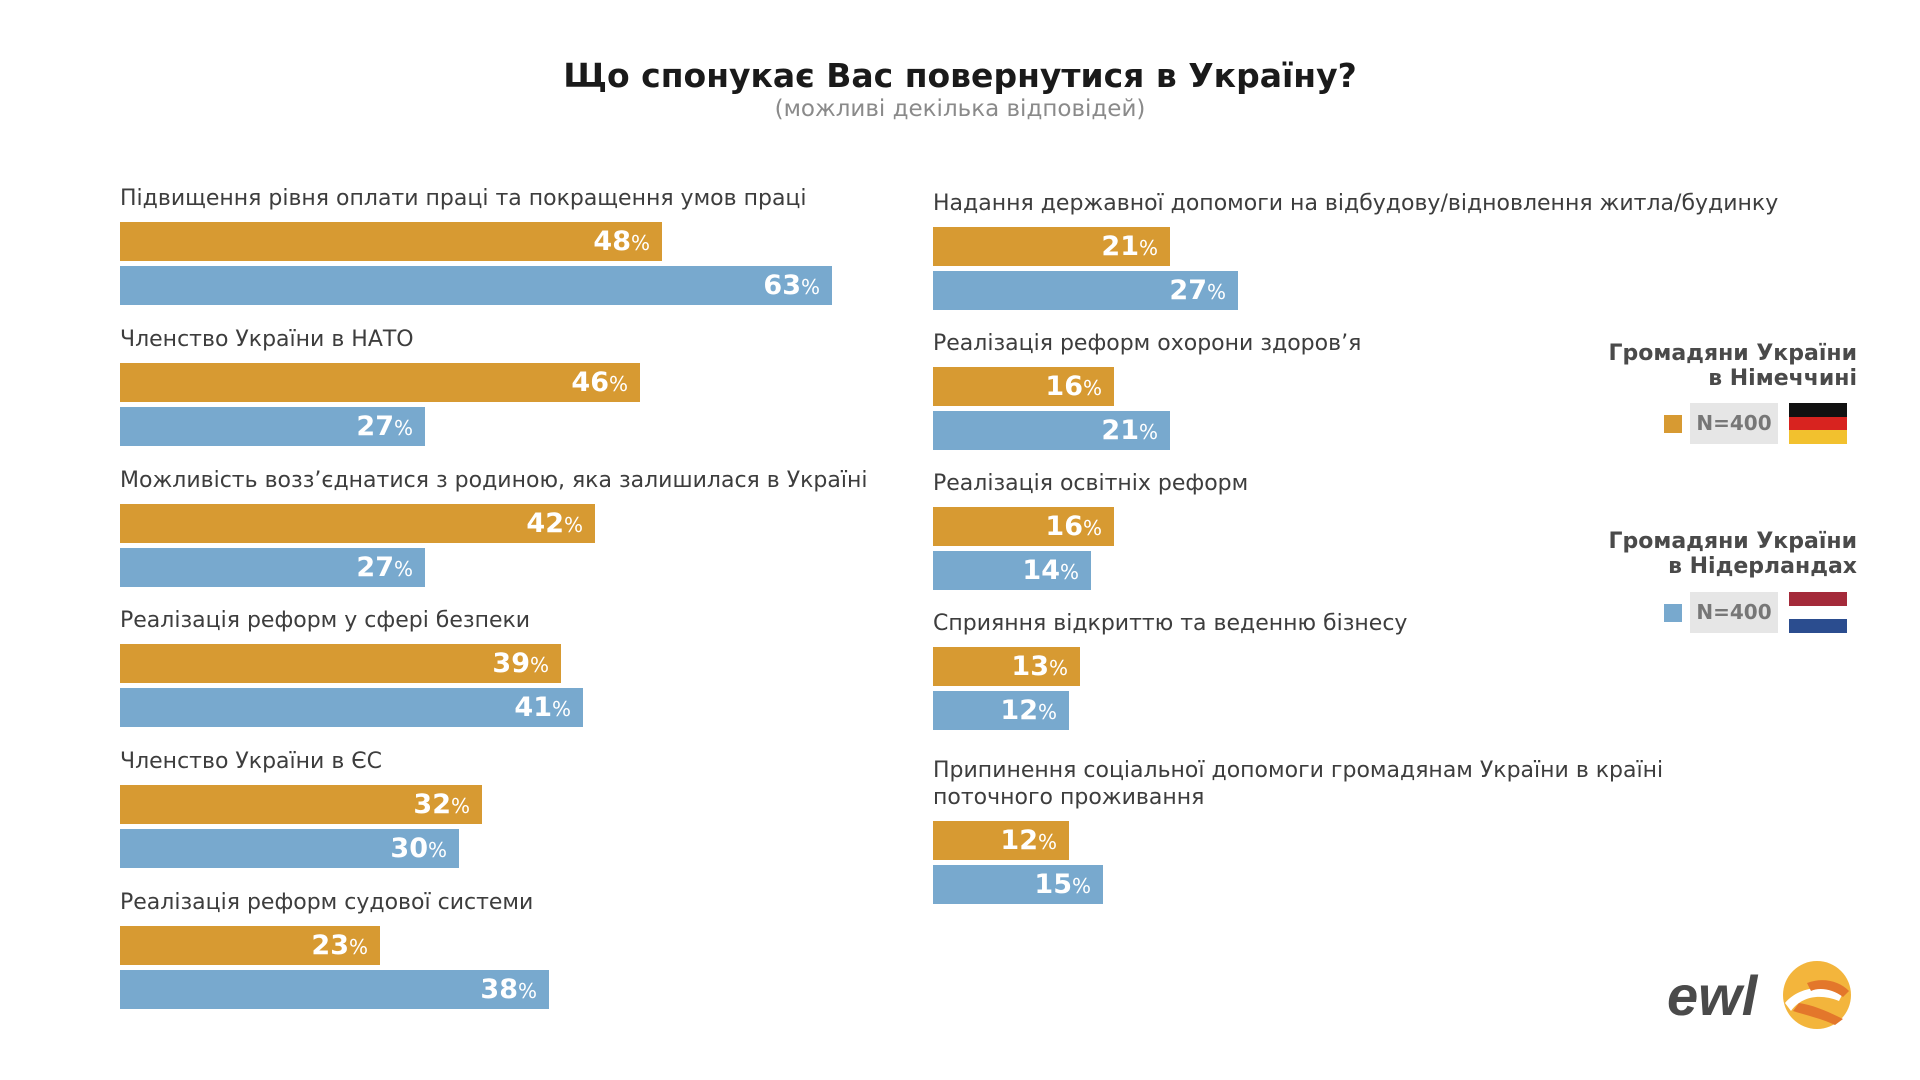  I want to click on legend-n-netherlands: N=400, so click(1734, 612).